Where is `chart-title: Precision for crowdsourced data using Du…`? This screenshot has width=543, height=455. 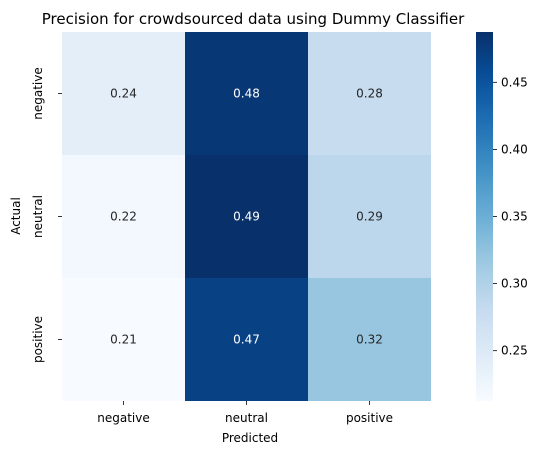 chart-title: Precision for crowdsourced data using Du… is located at coordinates (253, 19).